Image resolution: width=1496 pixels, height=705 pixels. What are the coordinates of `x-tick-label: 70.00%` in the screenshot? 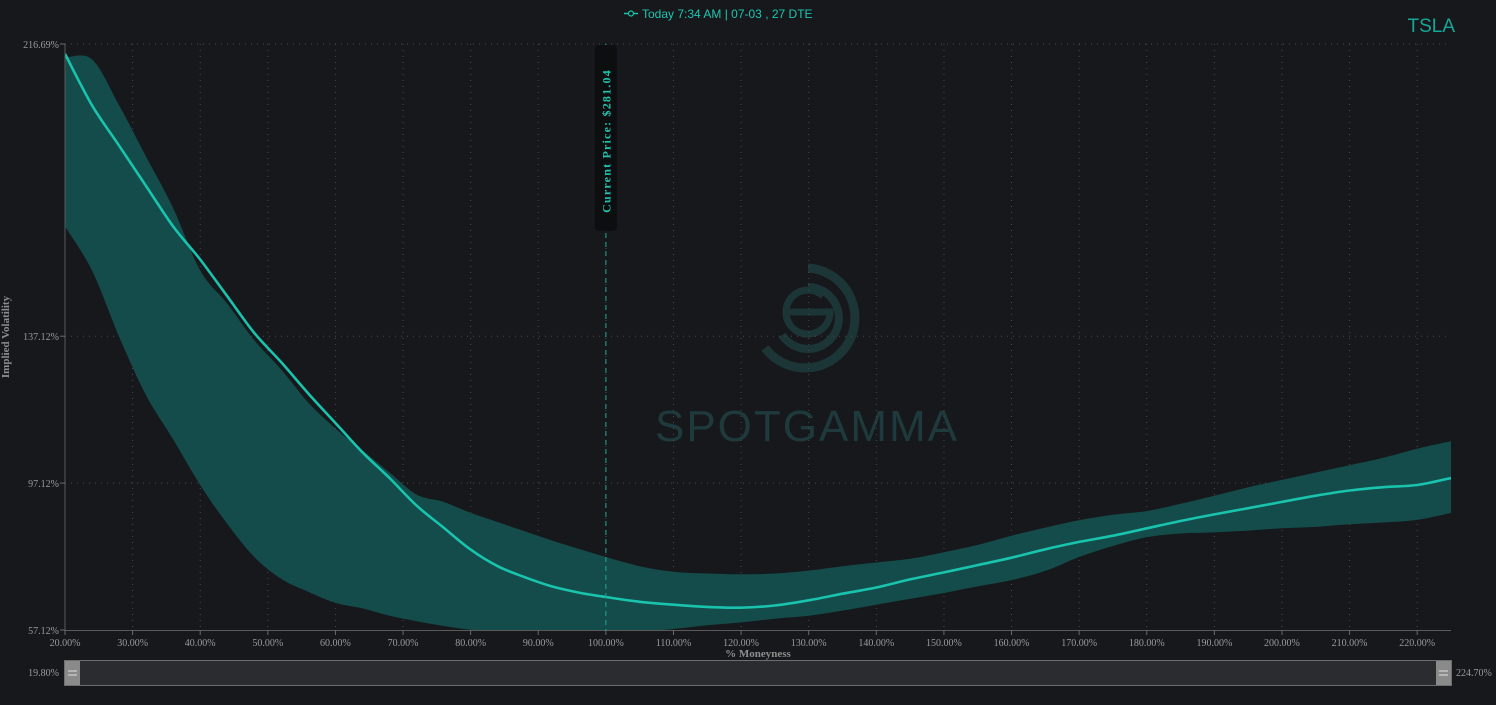 It's located at (403, 643).